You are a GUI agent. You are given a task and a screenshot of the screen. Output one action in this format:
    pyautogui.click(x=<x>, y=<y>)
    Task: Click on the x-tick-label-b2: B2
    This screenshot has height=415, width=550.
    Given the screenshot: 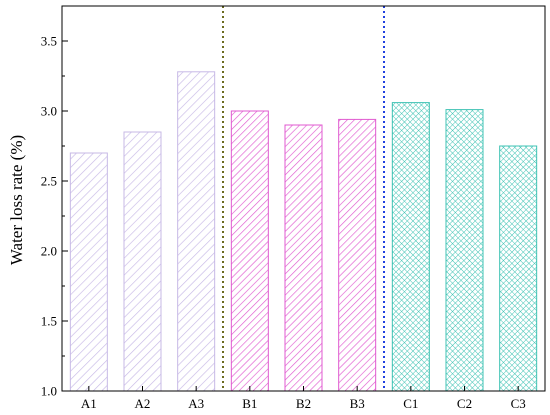 What is the action you would take?
    pyautogui.click(x=303, y=403)
    